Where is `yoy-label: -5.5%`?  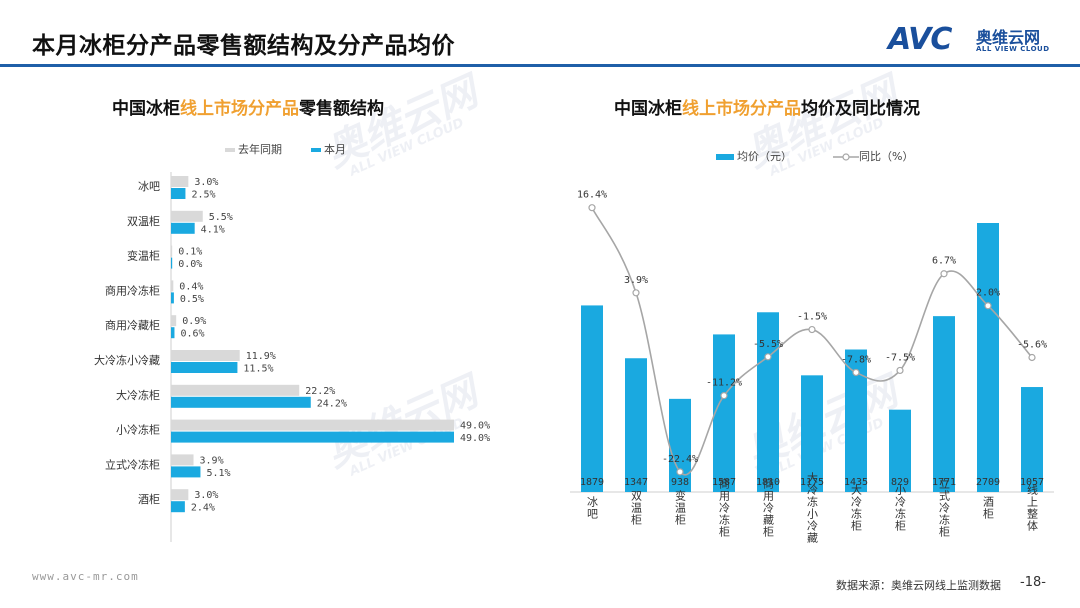
yoy-label: -5.5% is located at coordinates (768, 344).